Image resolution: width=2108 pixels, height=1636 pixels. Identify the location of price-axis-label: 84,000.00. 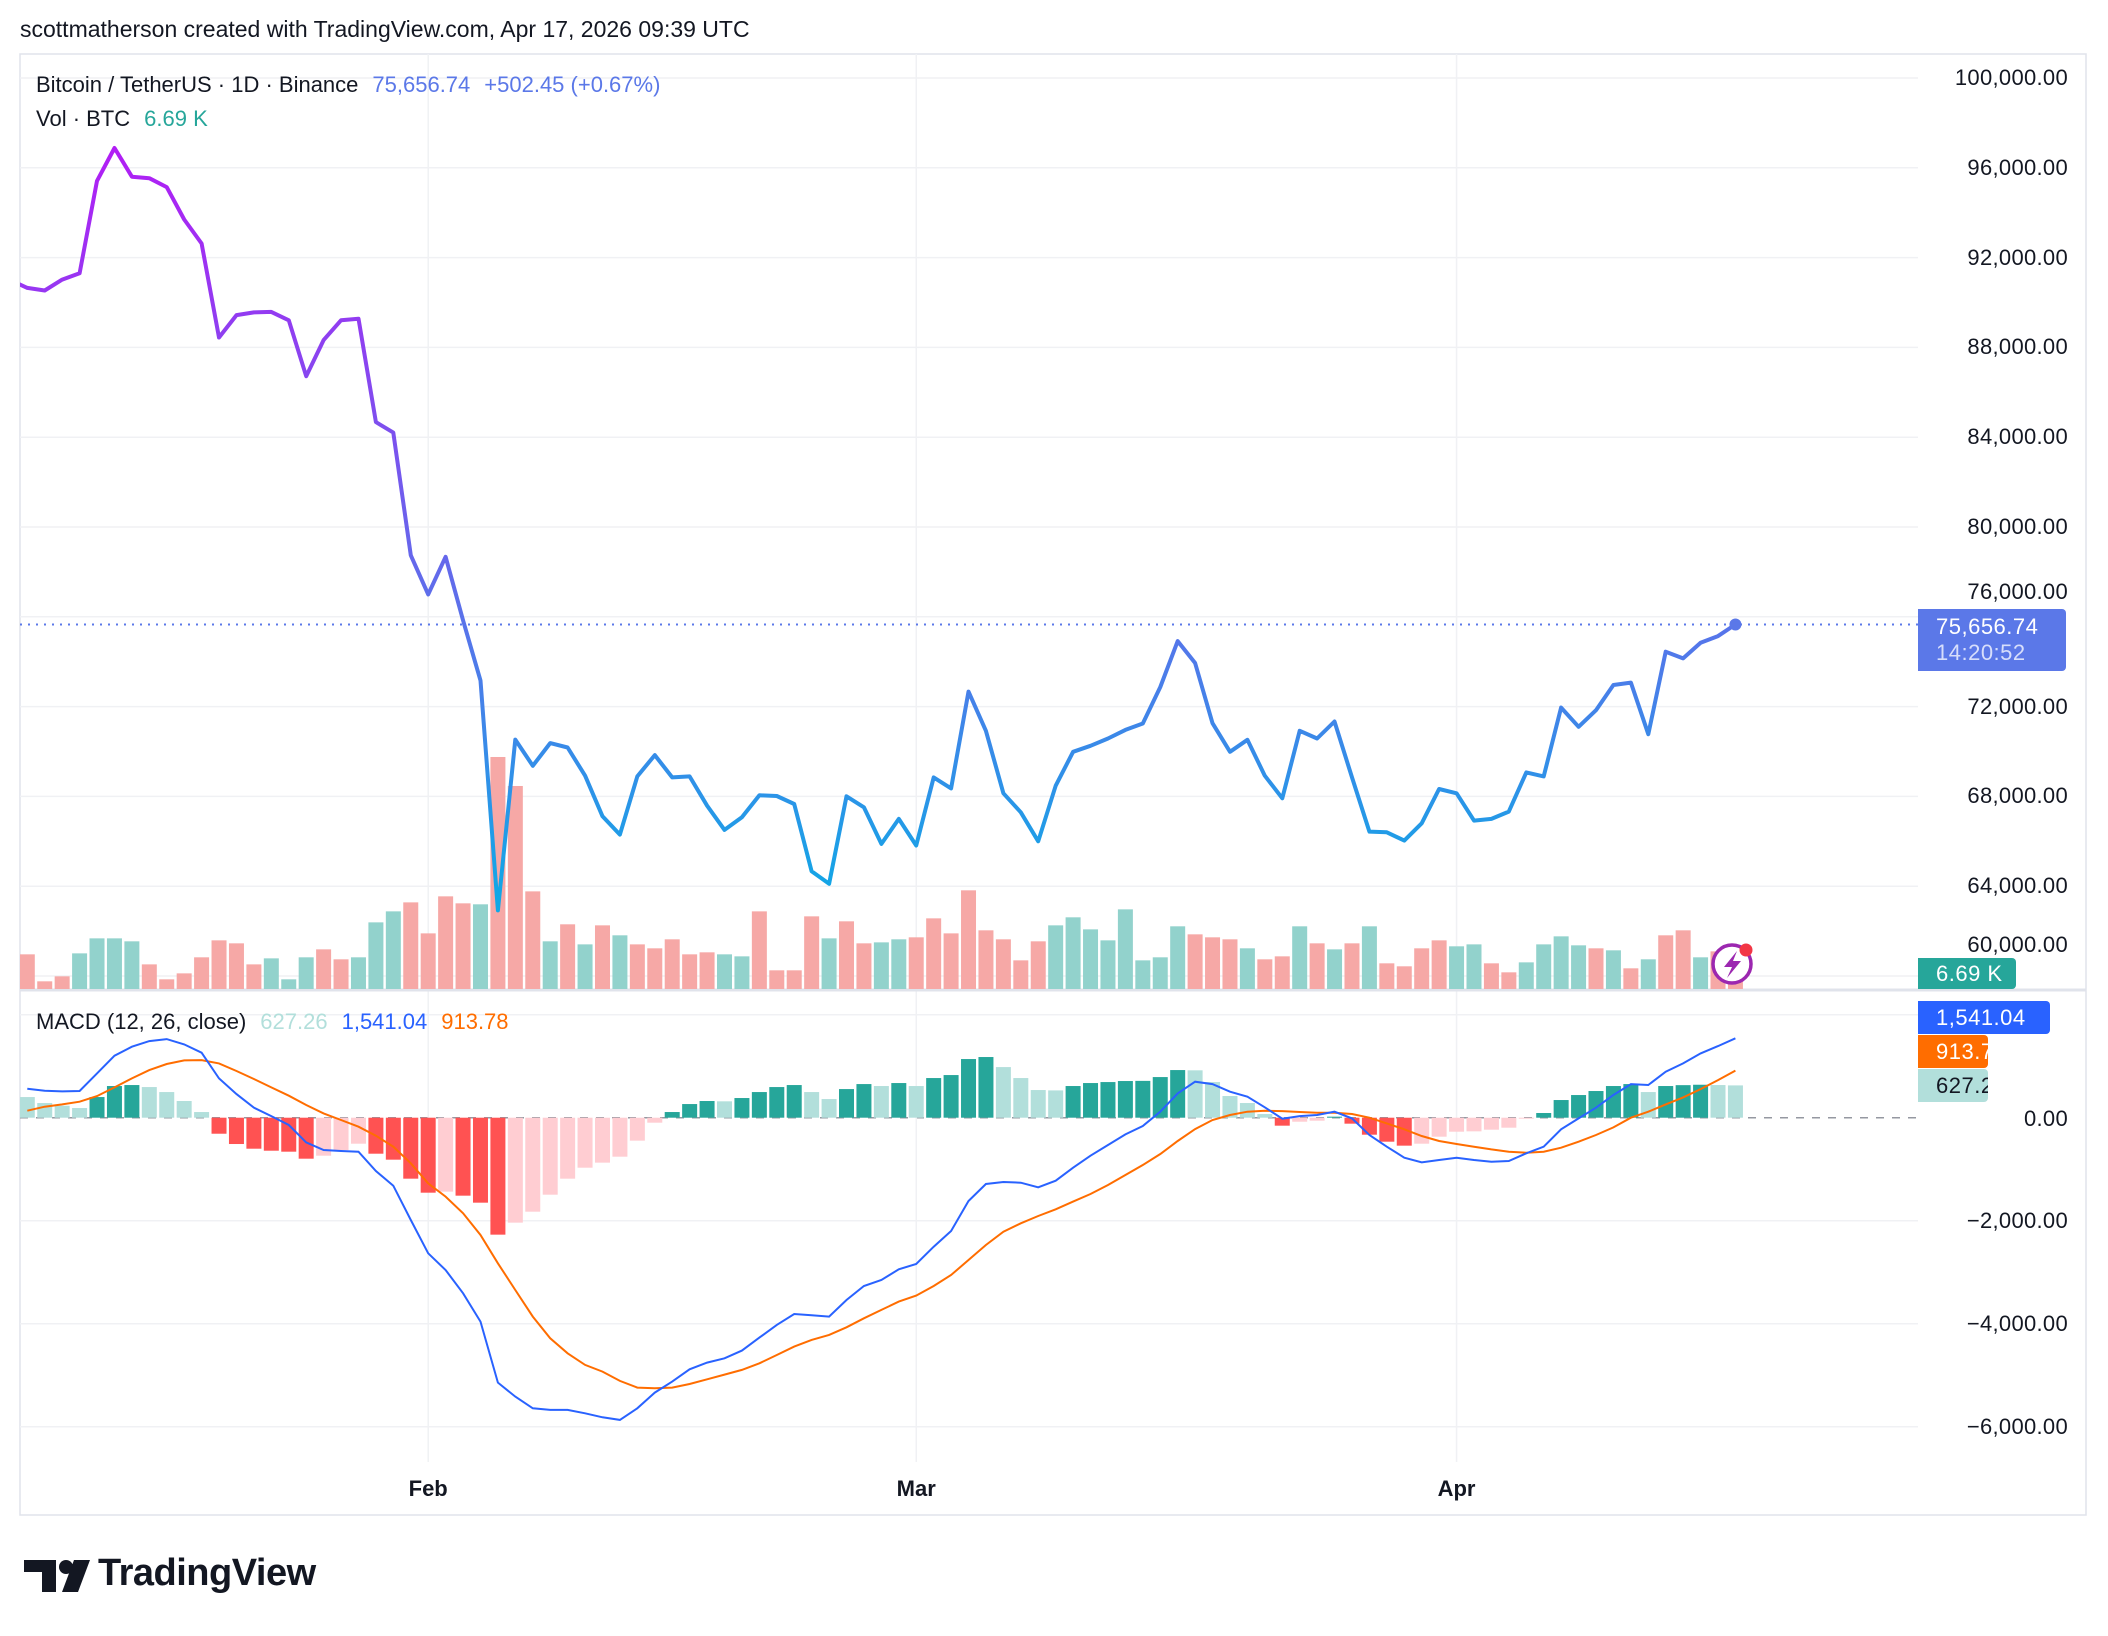
(2017, 437).